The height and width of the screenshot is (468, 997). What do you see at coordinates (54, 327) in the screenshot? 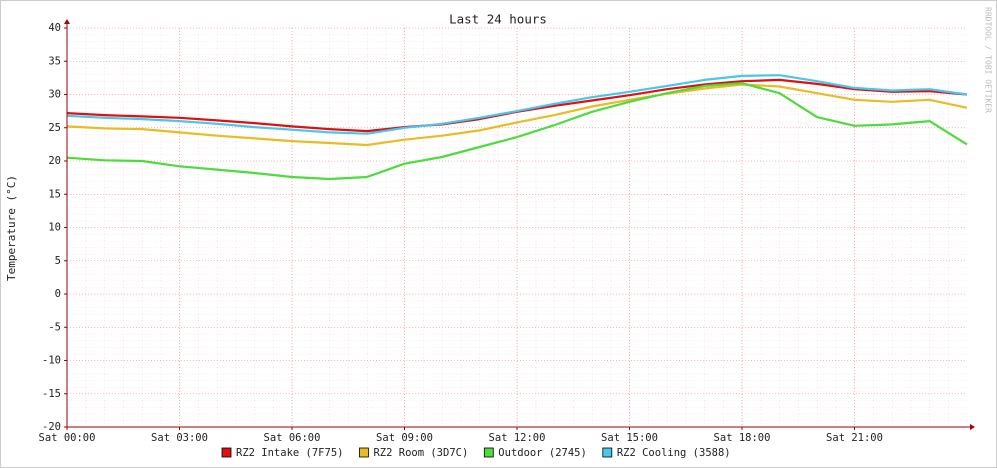
I see `y-tick-label: -5` at bounding box center [54, 327].